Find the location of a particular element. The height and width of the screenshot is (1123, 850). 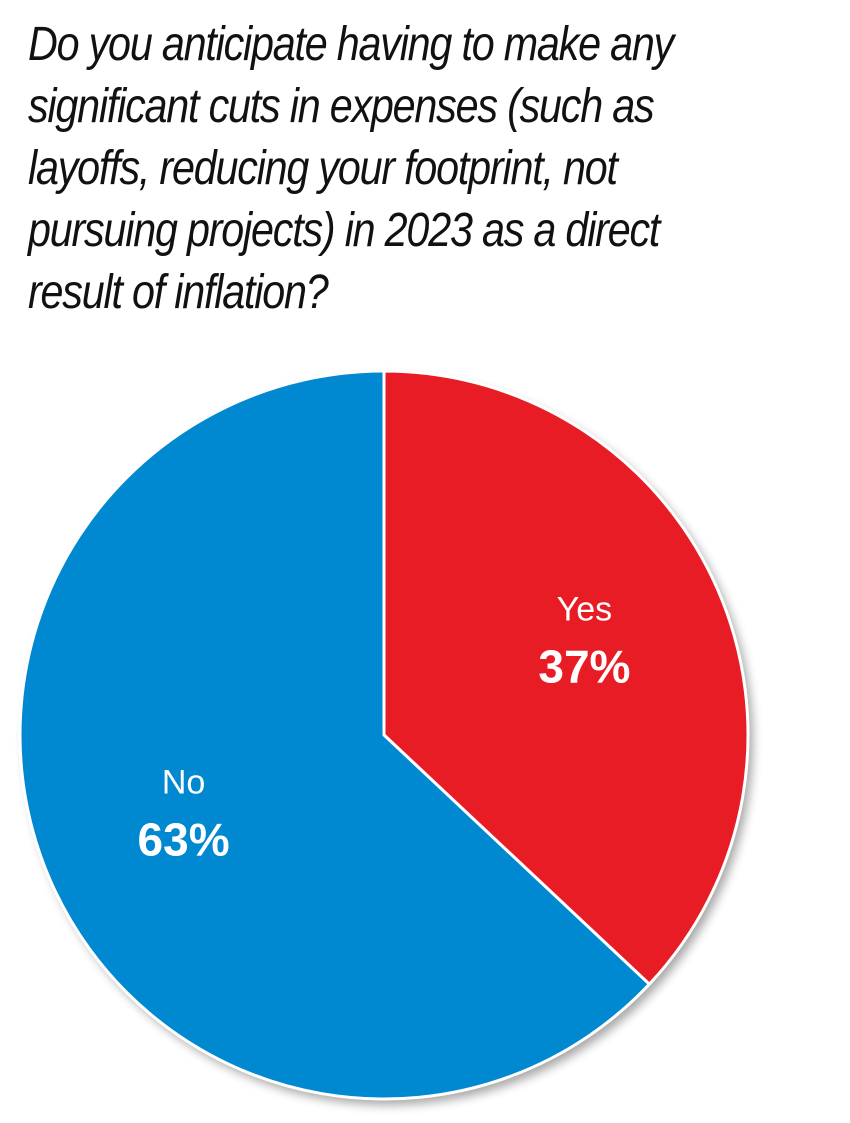

slice-label-yes: Yes is located at coordinates (584, 609).